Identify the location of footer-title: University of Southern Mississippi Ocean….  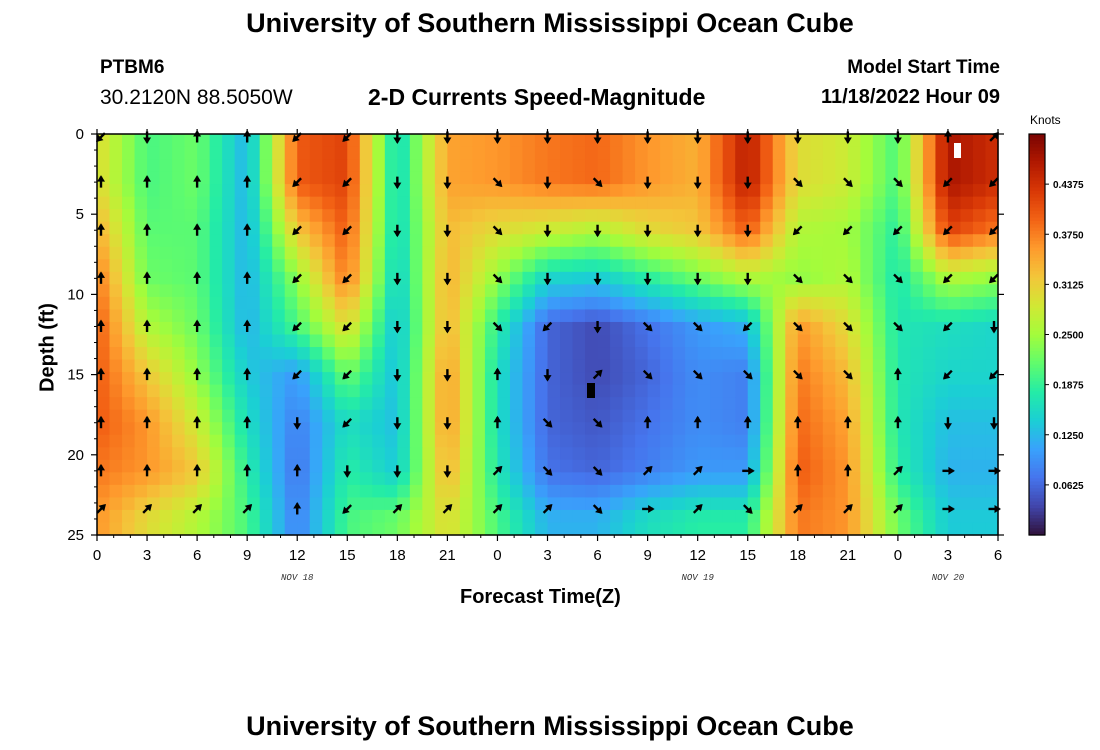
(550, 726).